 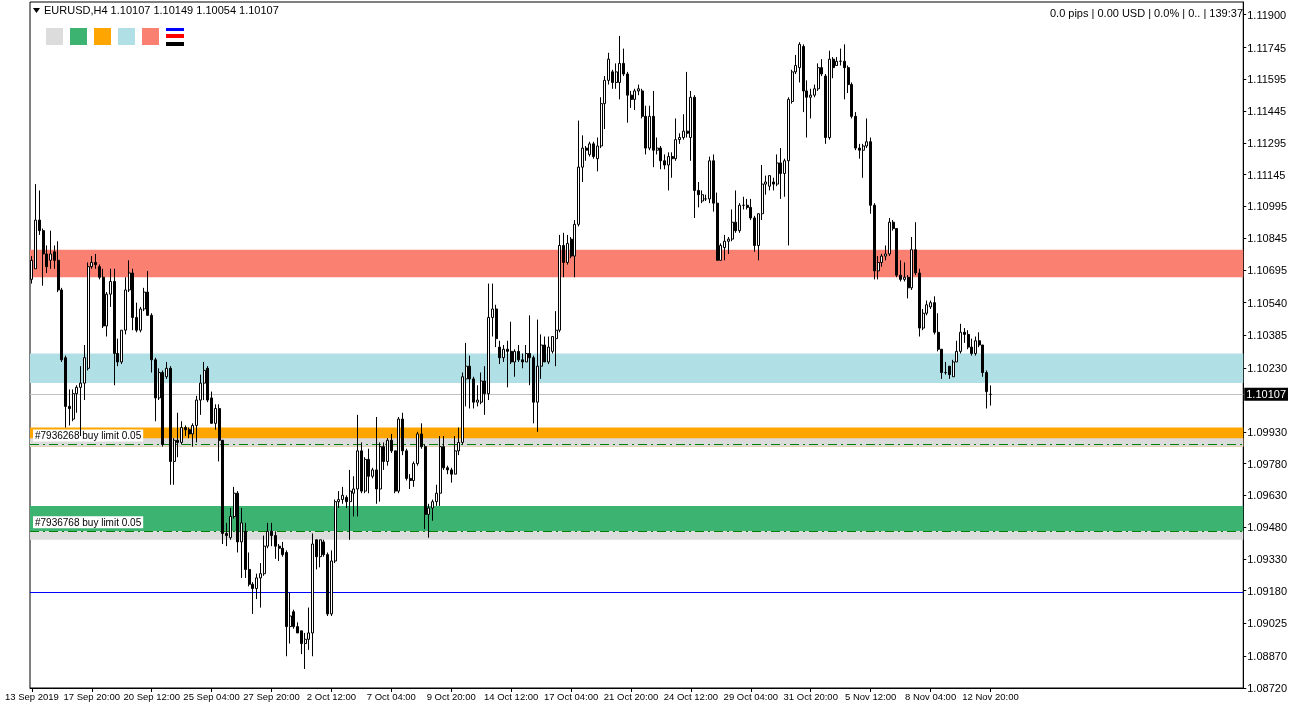 I want to click on y-tick-label: 1.10540, so click(x=1267, y=302).